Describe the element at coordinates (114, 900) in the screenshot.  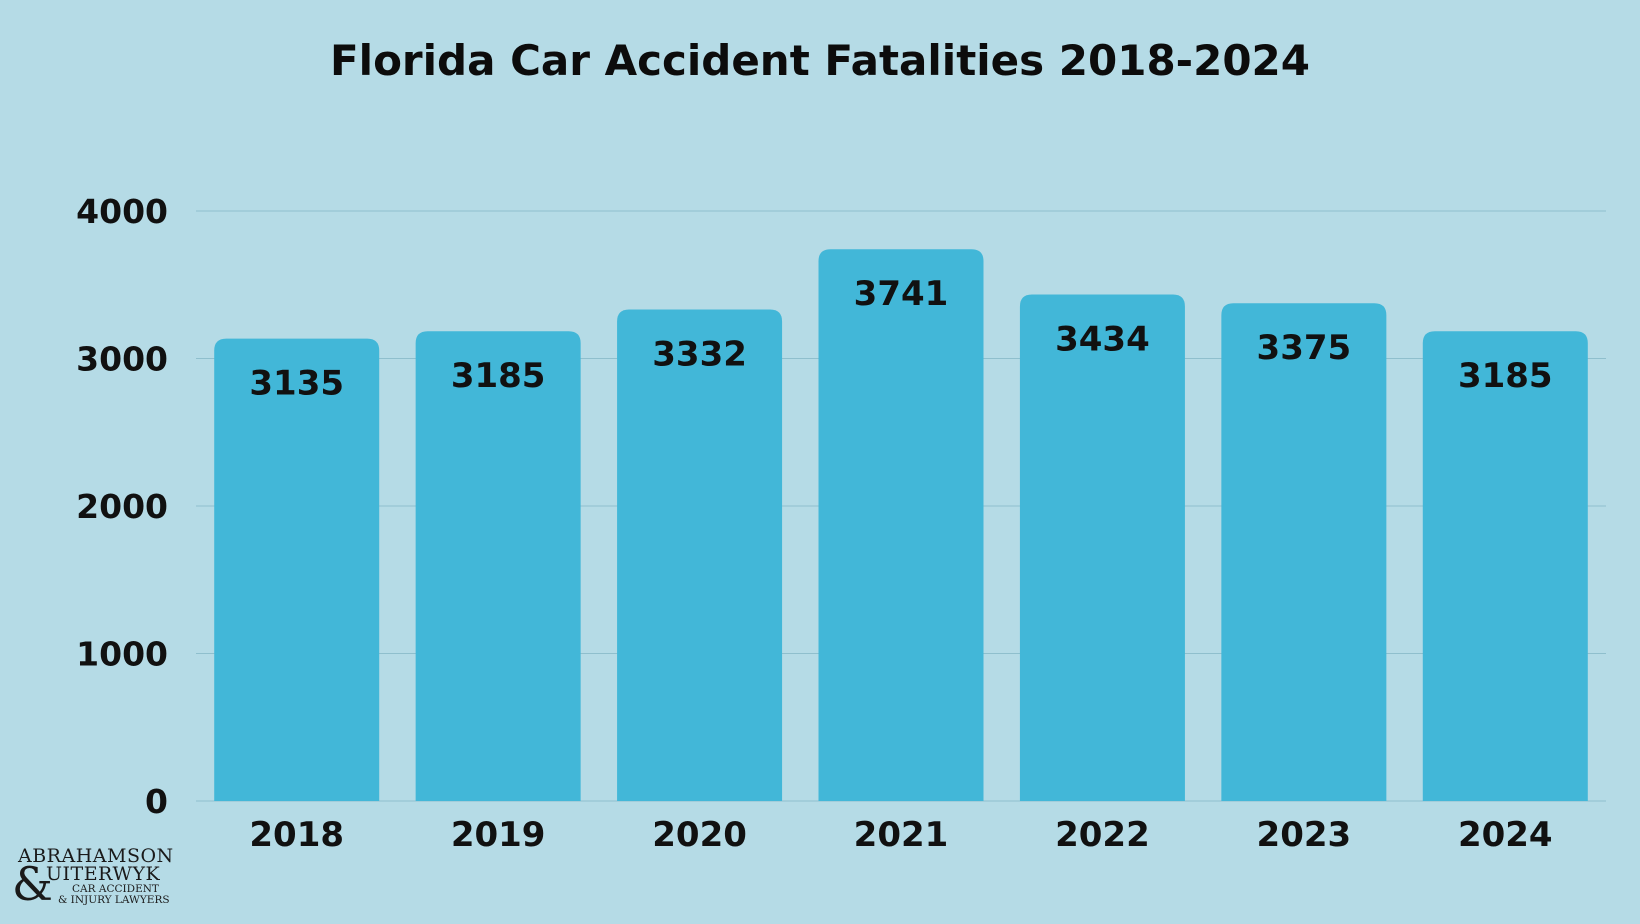
I see `logo-line-4: & INJURY LAWYERS` at that location.